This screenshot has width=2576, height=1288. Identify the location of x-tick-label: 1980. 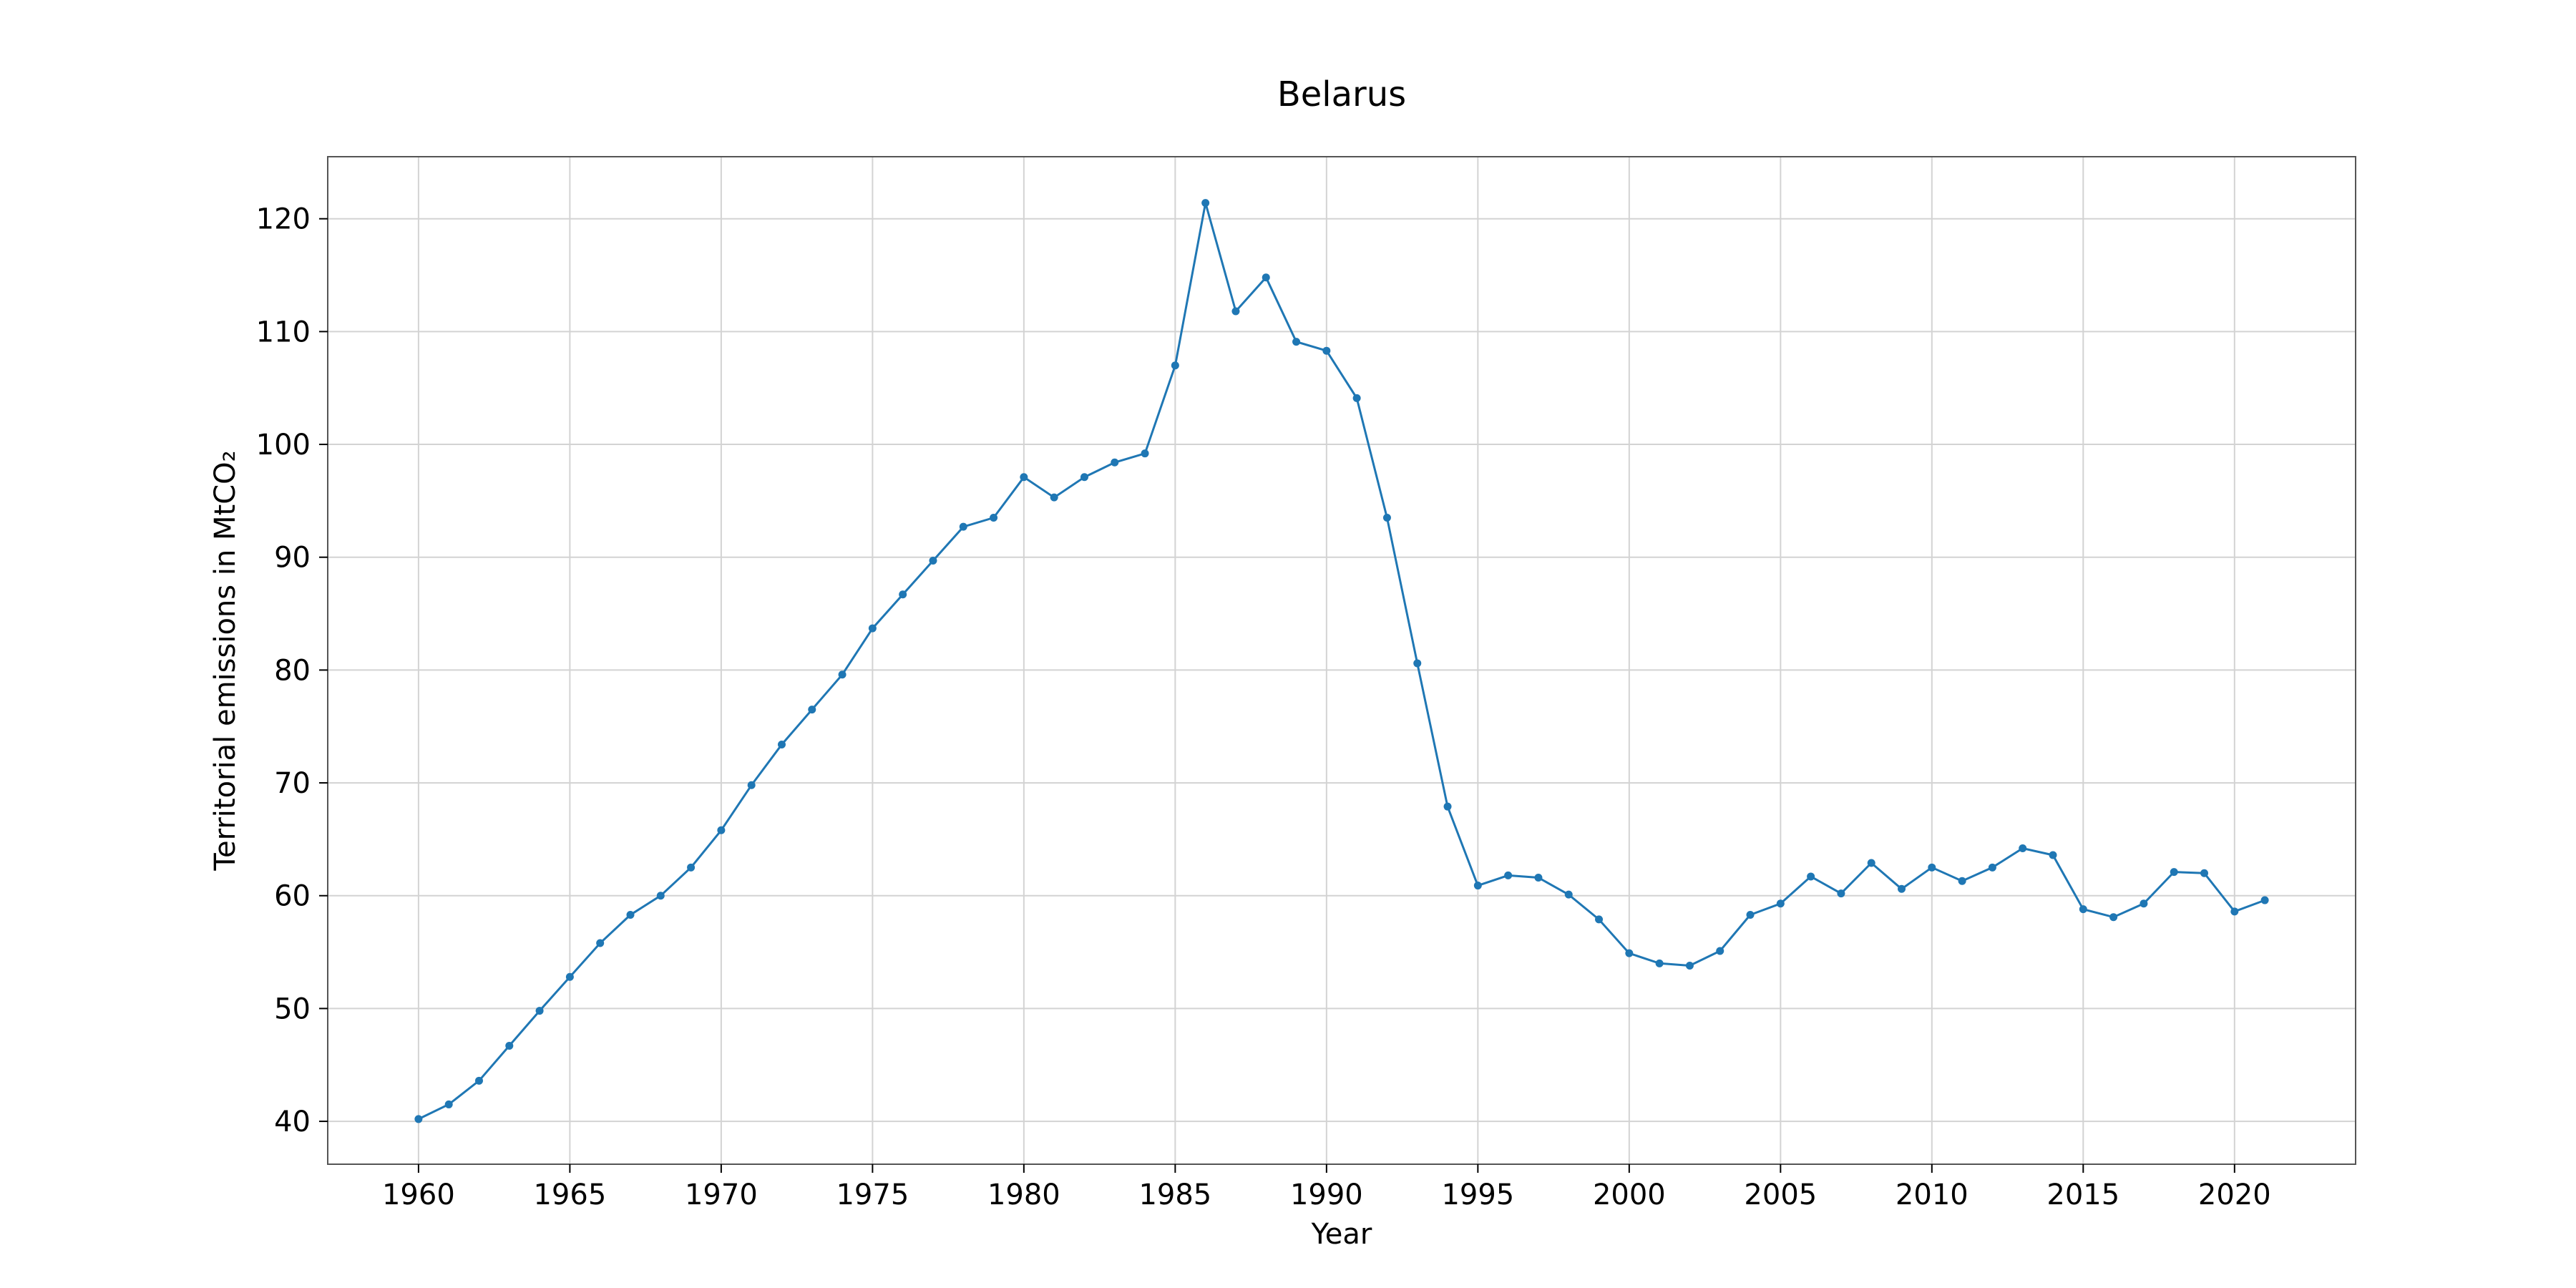
(1023, 1195).